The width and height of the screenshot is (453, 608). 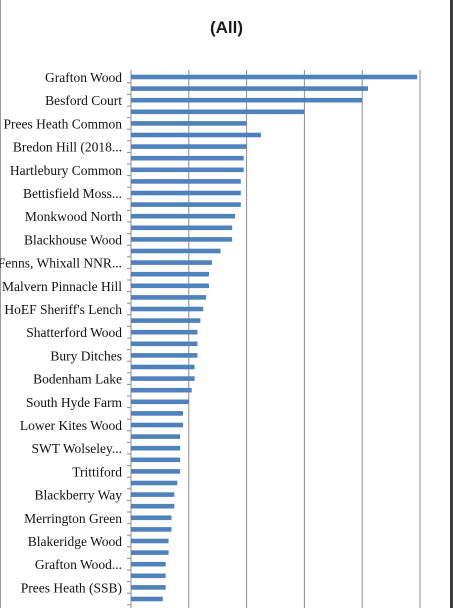 What do you see at coordinates (129, 339) in the screenshot?
I see `category-axis` at bounding box center [129, 339].